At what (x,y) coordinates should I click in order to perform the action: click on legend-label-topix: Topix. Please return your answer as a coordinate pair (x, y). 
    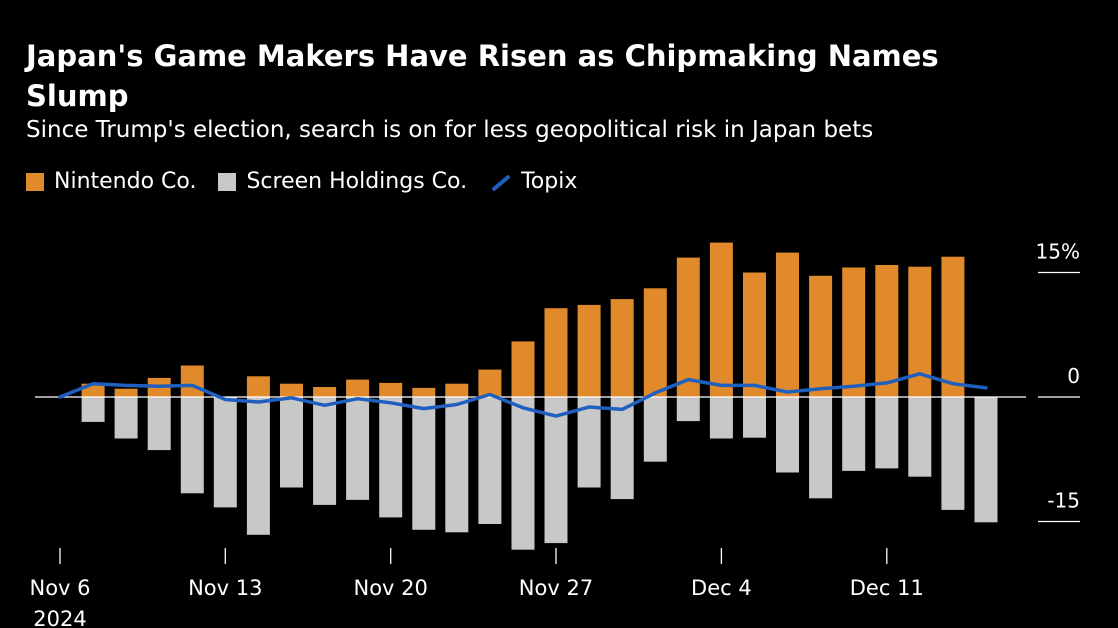
    Looking at the image, I should click on (549, 181).